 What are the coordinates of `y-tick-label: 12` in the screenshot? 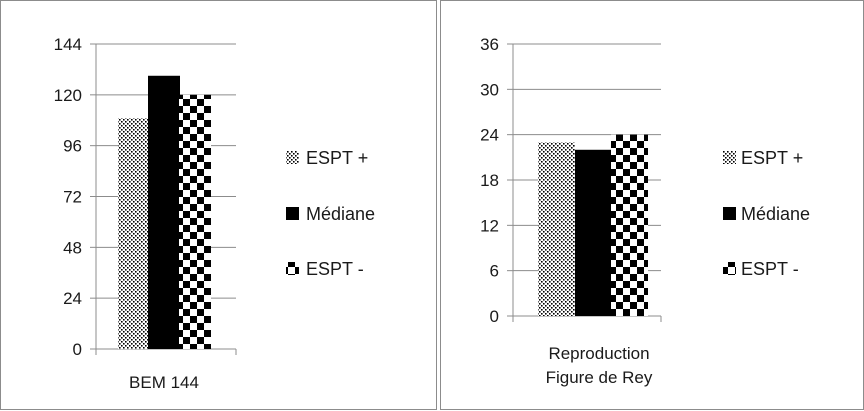 It's located at (489, 225).